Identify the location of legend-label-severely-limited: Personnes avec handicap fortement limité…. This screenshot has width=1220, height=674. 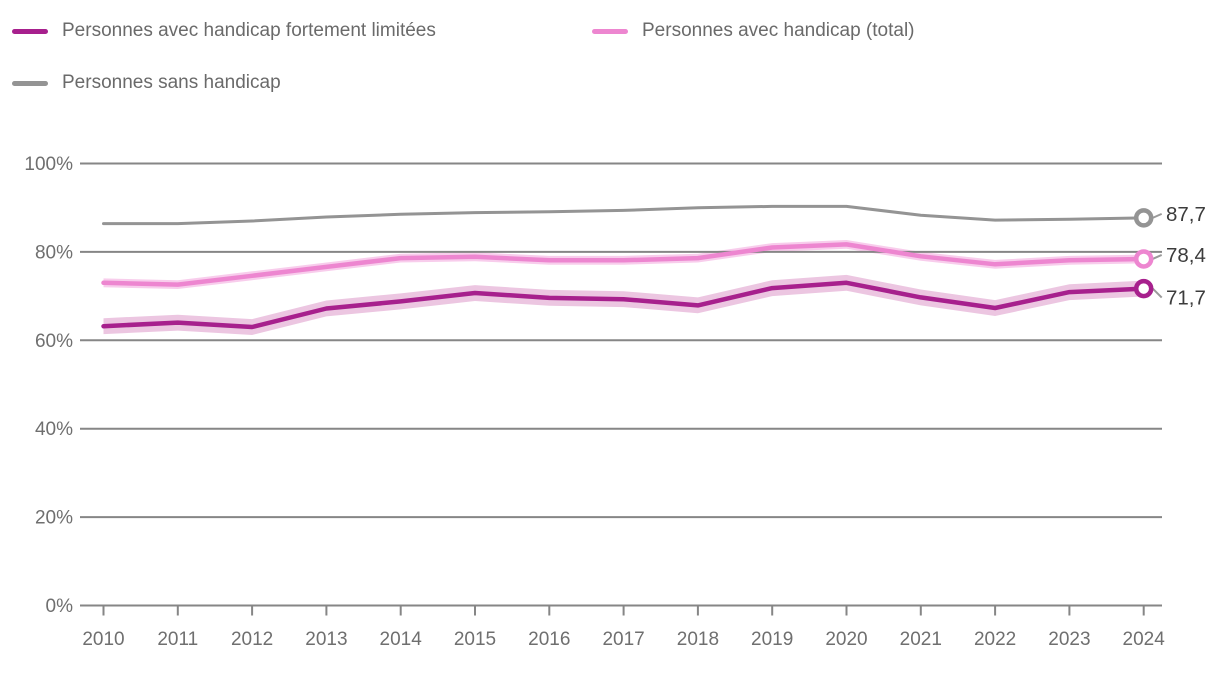
(249, 30).